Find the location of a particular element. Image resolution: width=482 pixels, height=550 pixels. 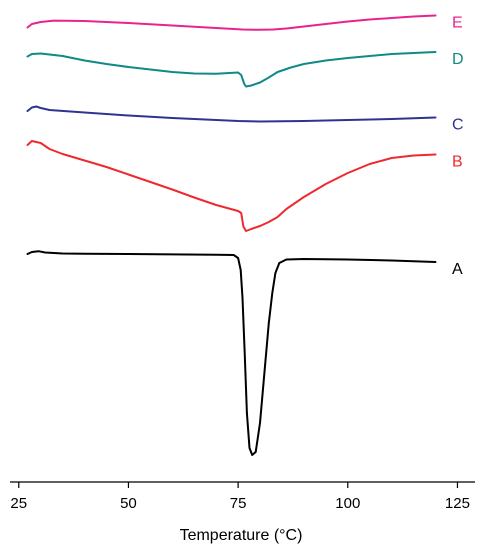

x-axis-label: Temperature (°C) is located at coordinates (241, 535).